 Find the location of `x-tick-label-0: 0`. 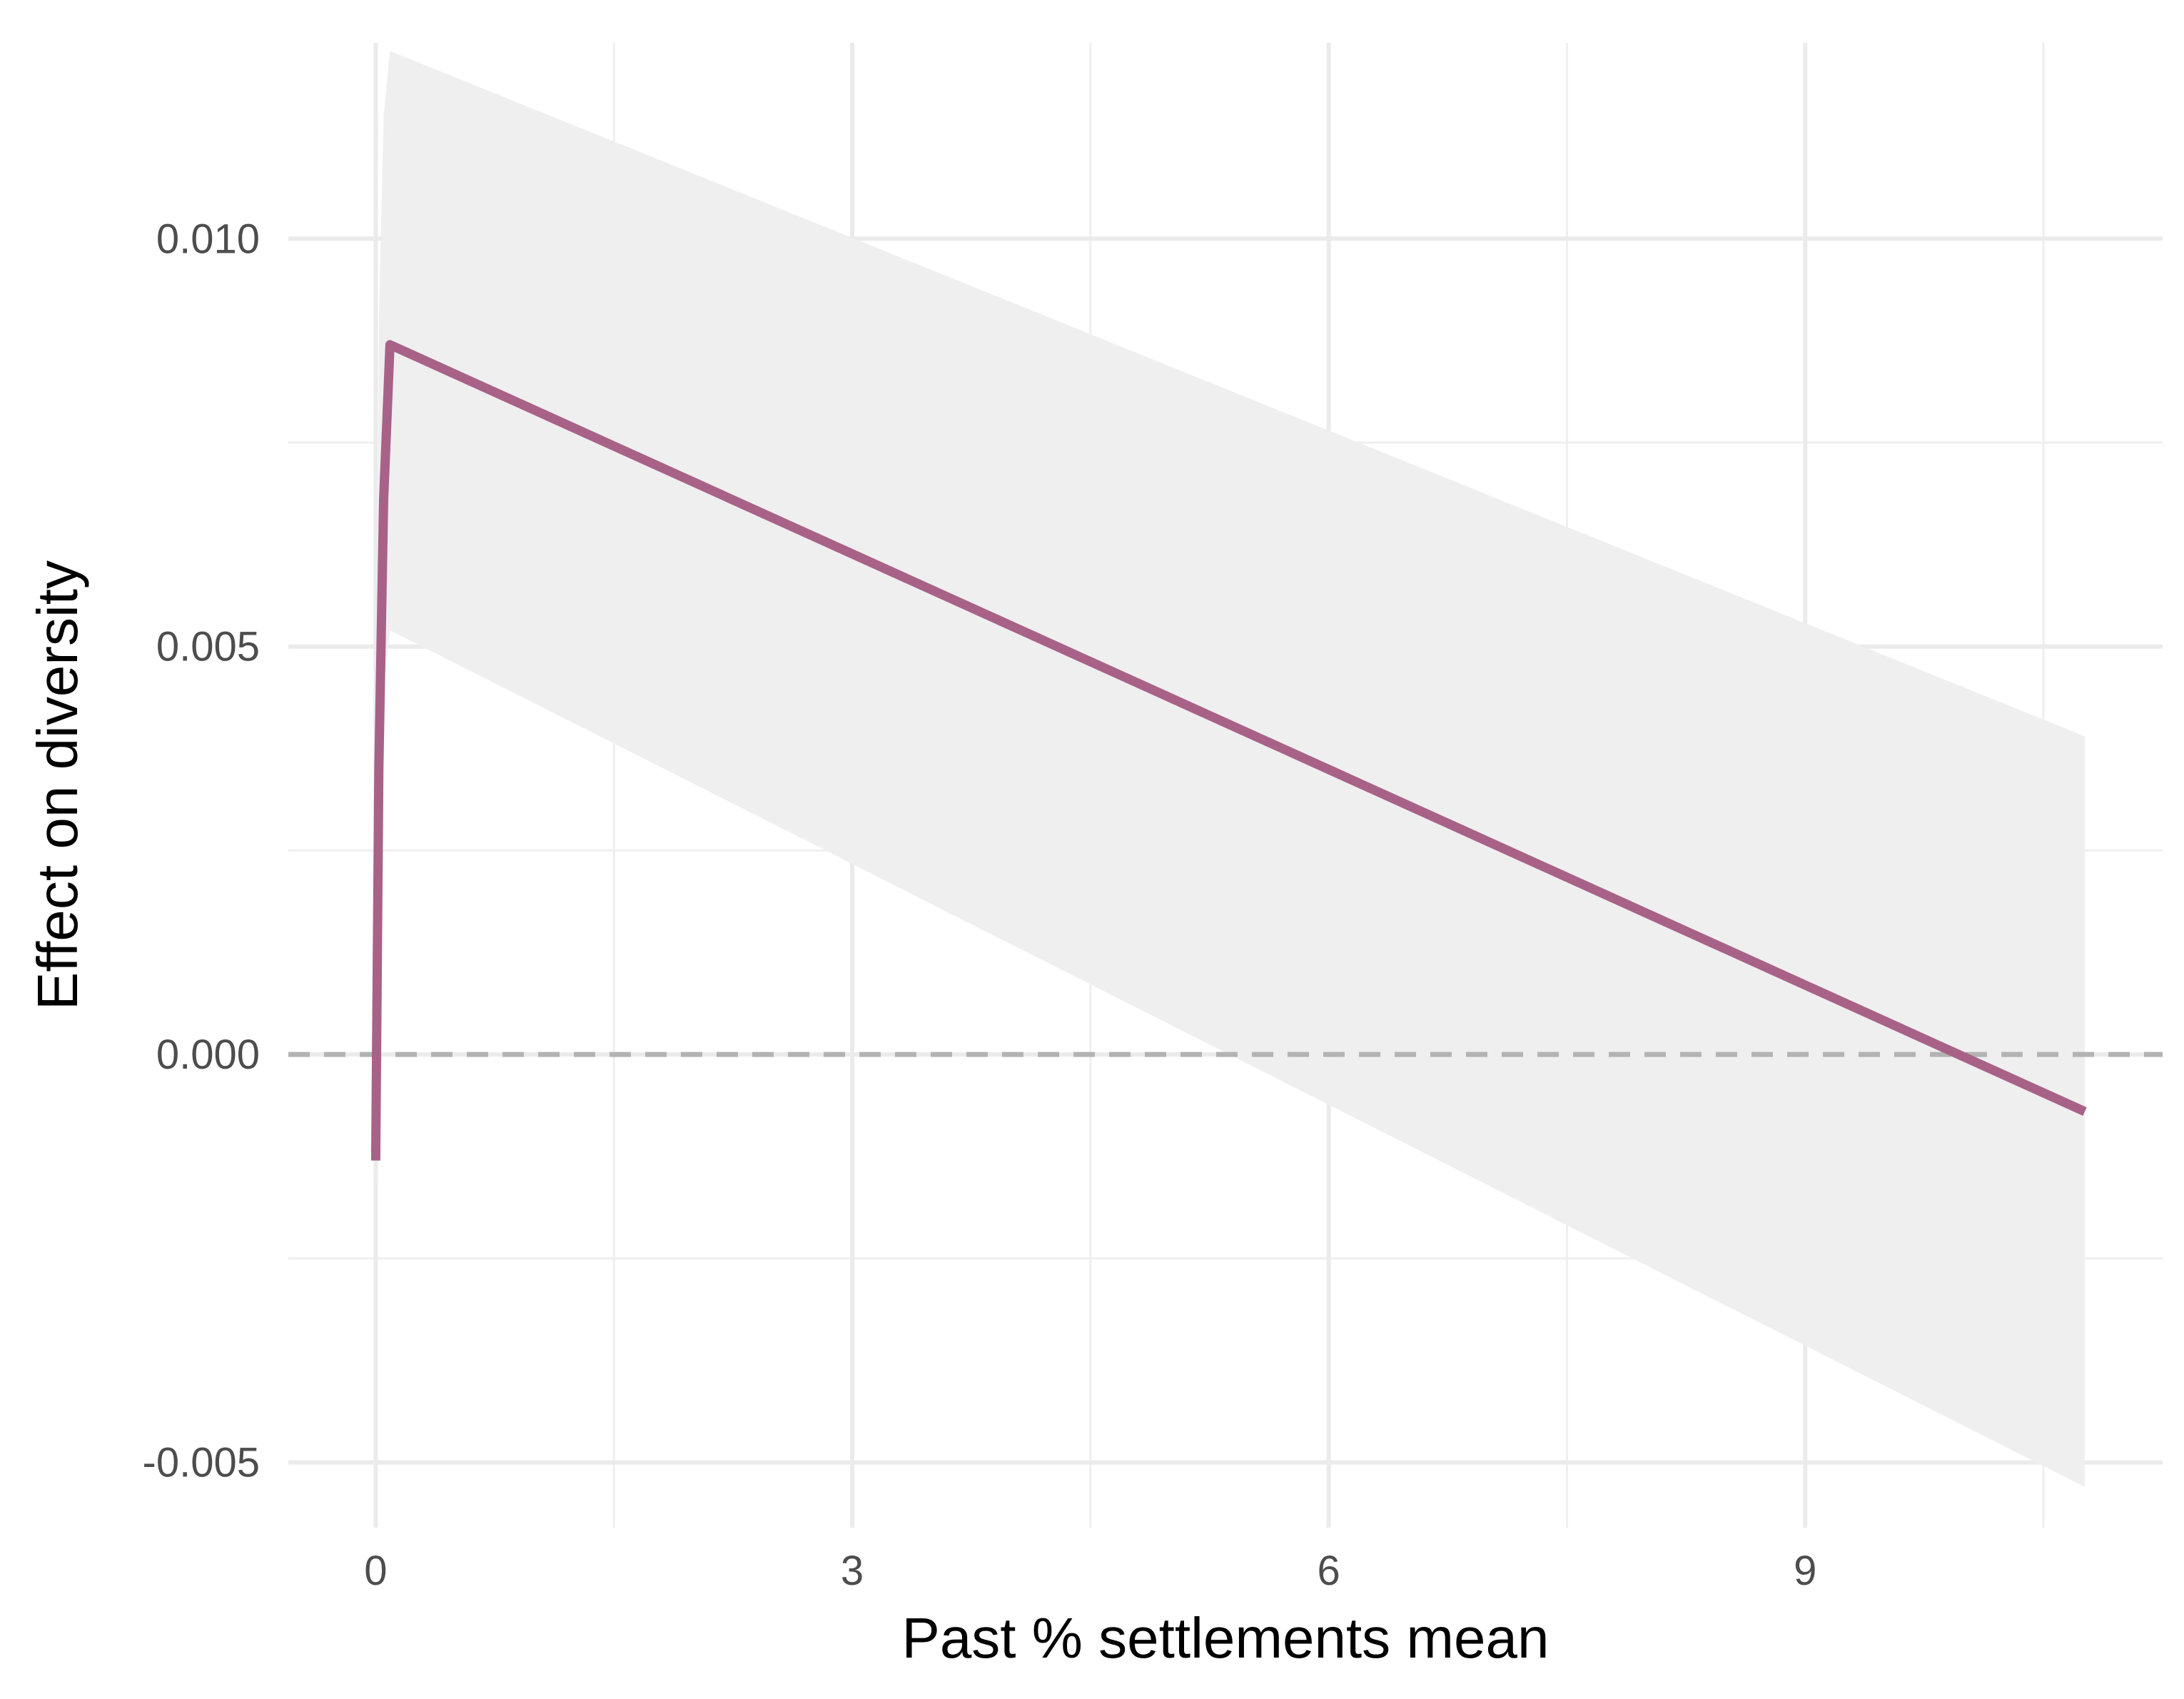

x-tick-label-0: 0 is located at coordinates (375, 1571).